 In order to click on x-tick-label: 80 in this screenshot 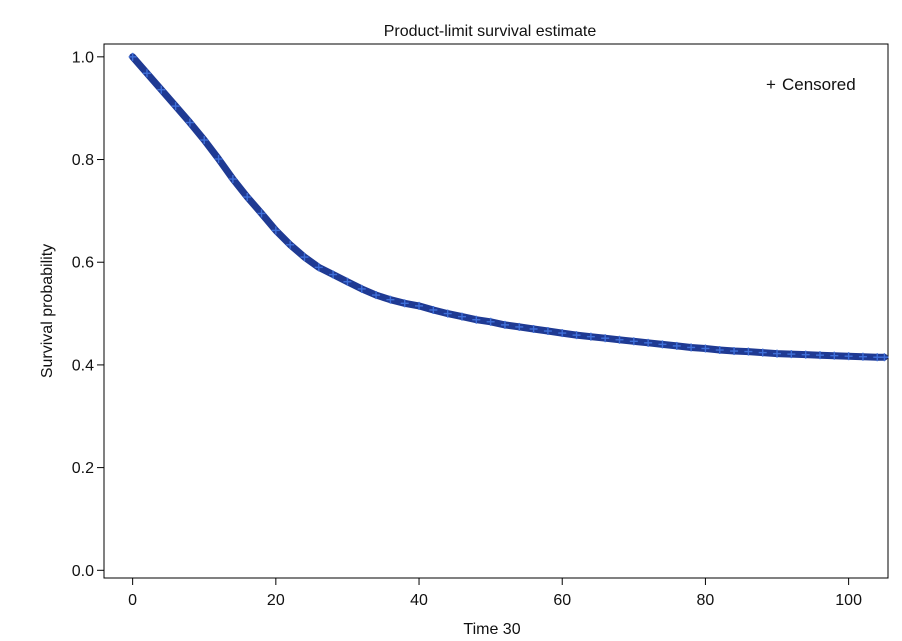, I will do `click(706, 600)`.